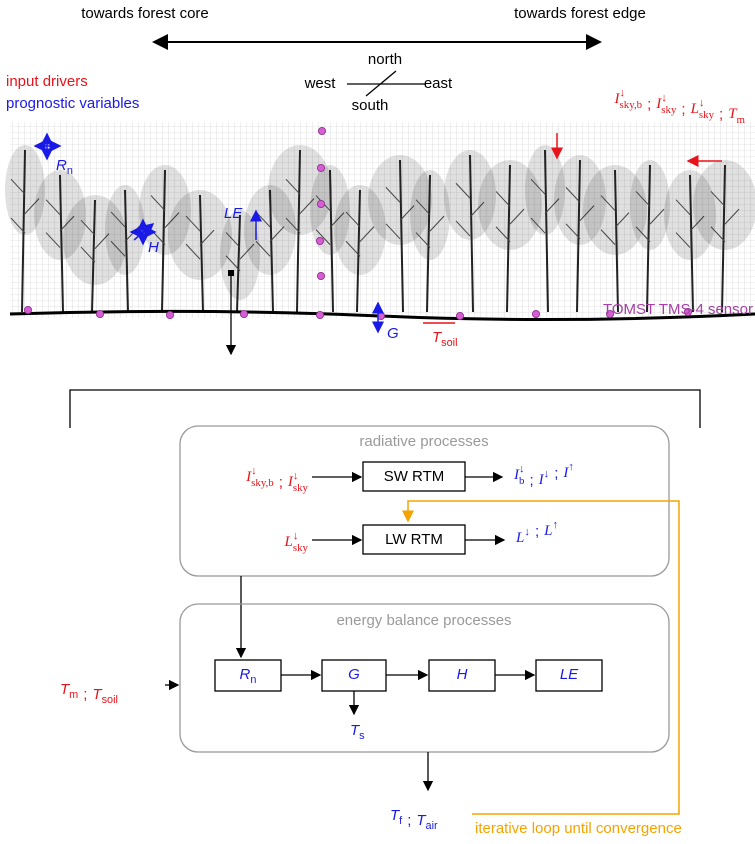  Describe the element at coordinates (370, 105) in the screenshot. I see `compass-label: south` at that location.